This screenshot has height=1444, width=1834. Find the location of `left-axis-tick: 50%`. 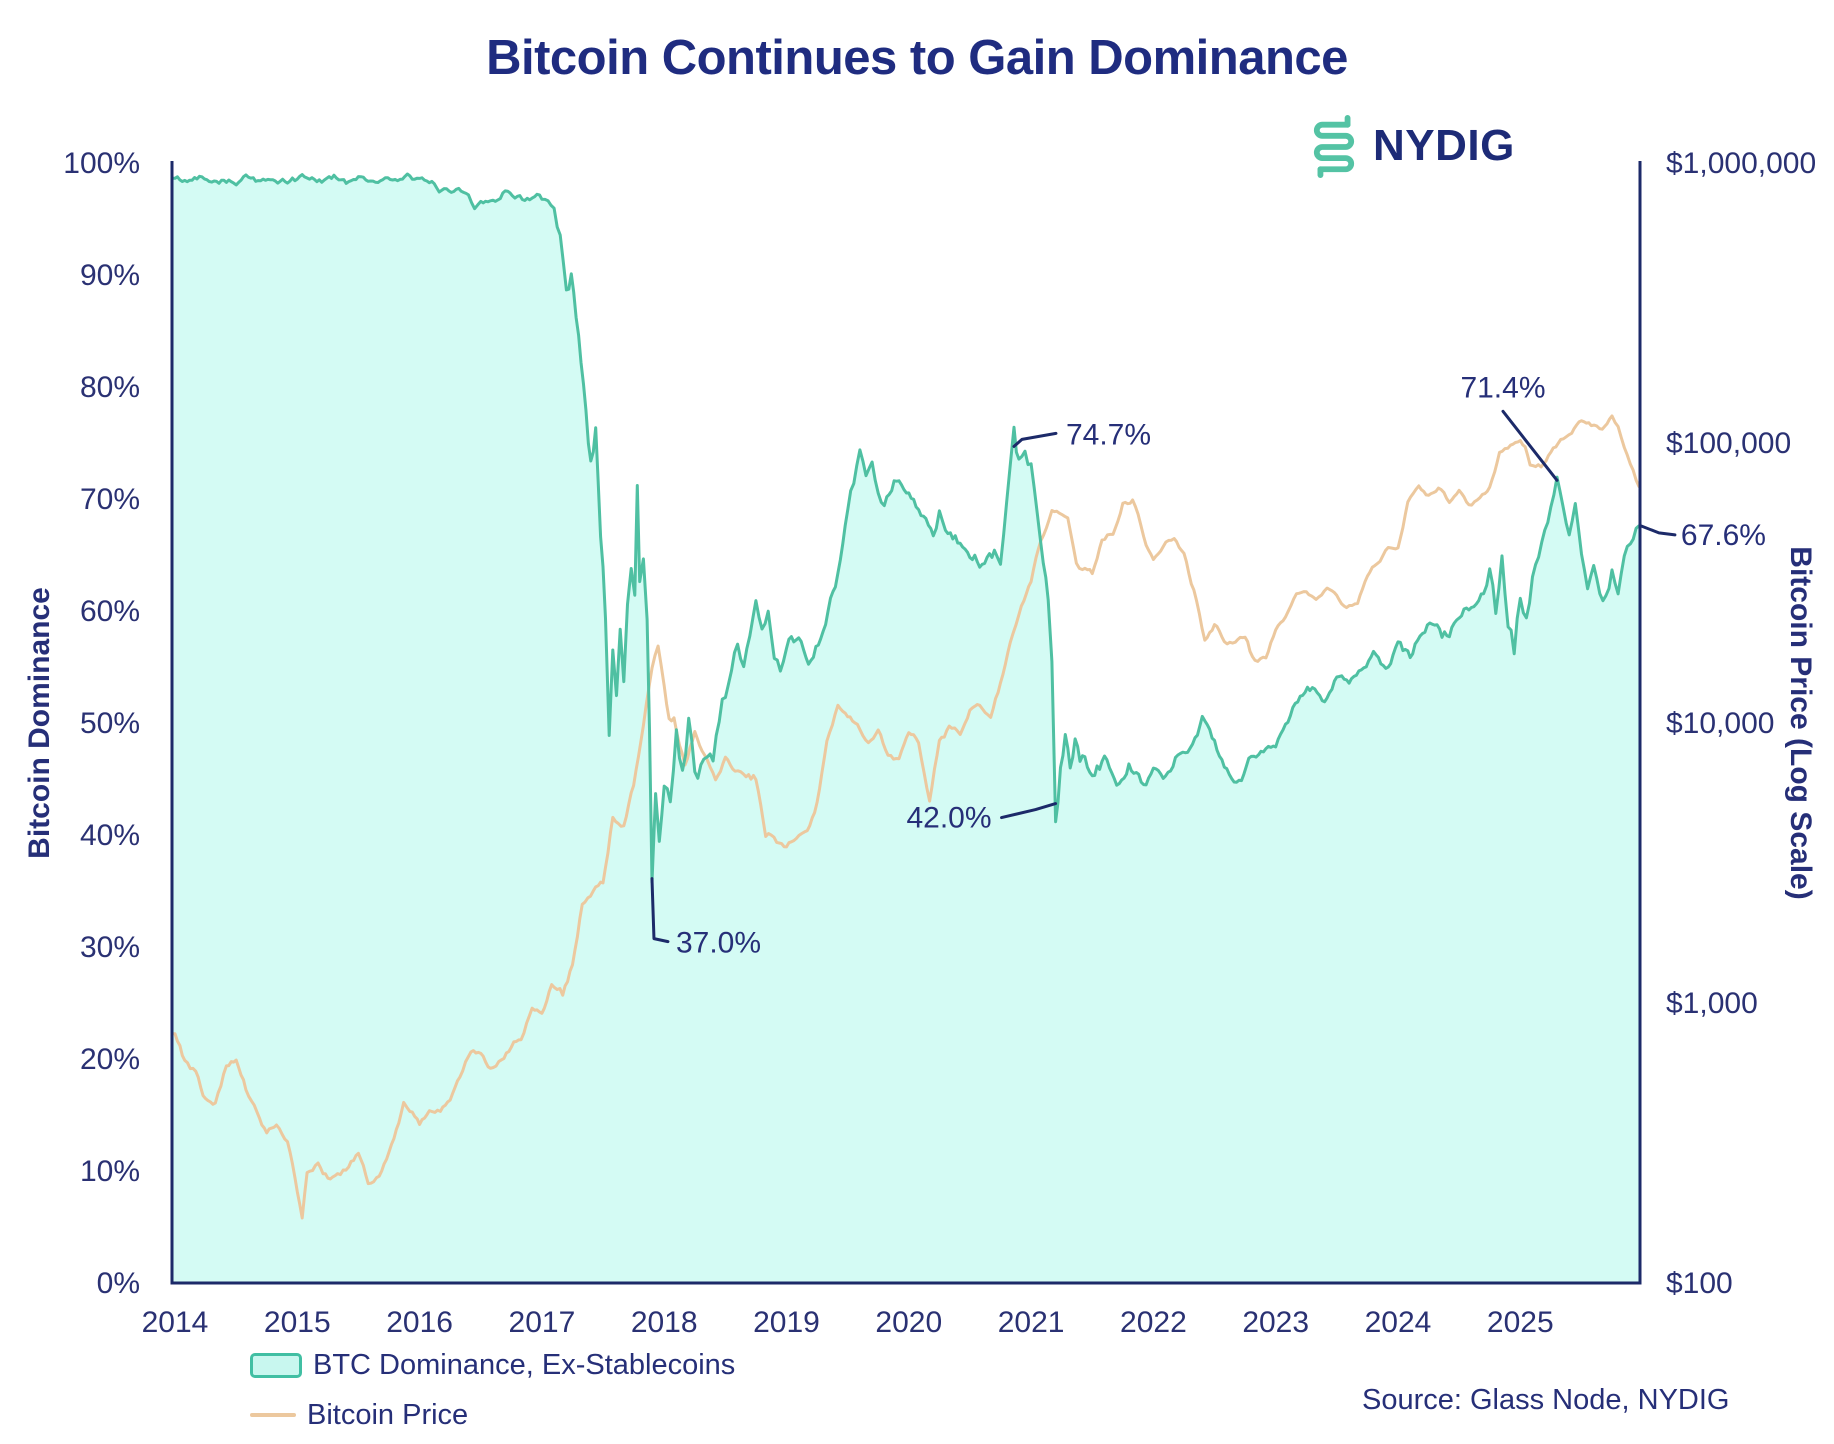

left-axis-tick: 50% is located at coordinates (110, 723).